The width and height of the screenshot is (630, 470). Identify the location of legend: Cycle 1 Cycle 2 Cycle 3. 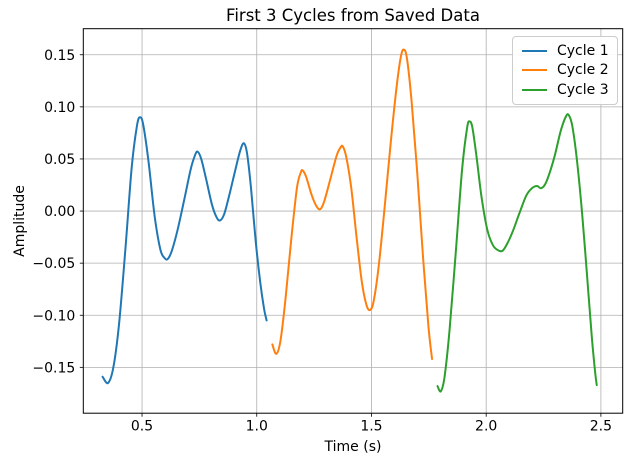
(565, 70).